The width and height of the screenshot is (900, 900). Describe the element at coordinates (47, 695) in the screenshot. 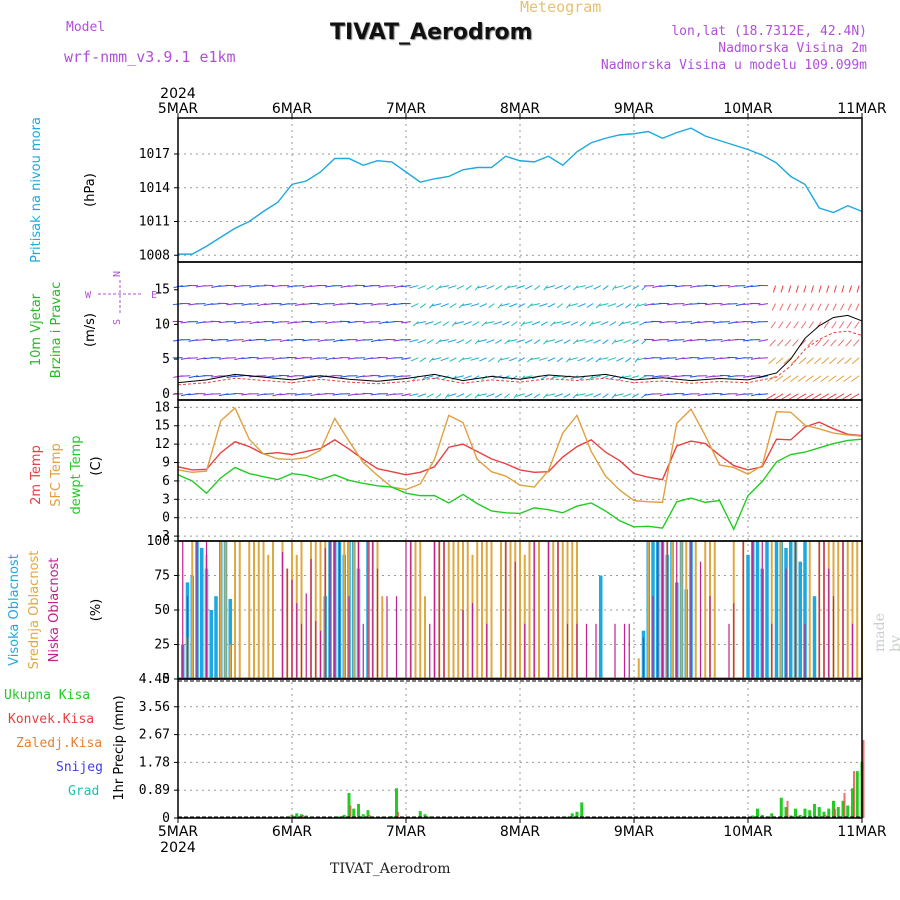

I see `total-precip-title: Ukupna Kisa` at that location.